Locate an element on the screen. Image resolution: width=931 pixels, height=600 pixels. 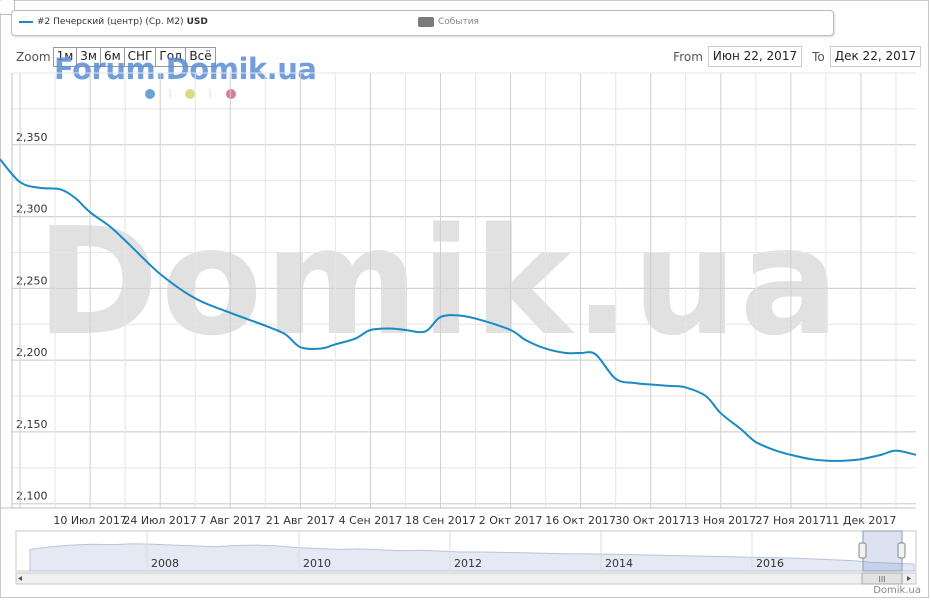
x-tick-label: 4 Сен 2017 is located at coordinates (371, 520).